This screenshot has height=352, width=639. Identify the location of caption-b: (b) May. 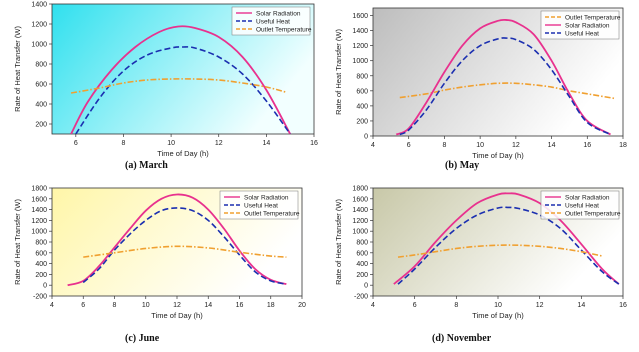
(462, 165).